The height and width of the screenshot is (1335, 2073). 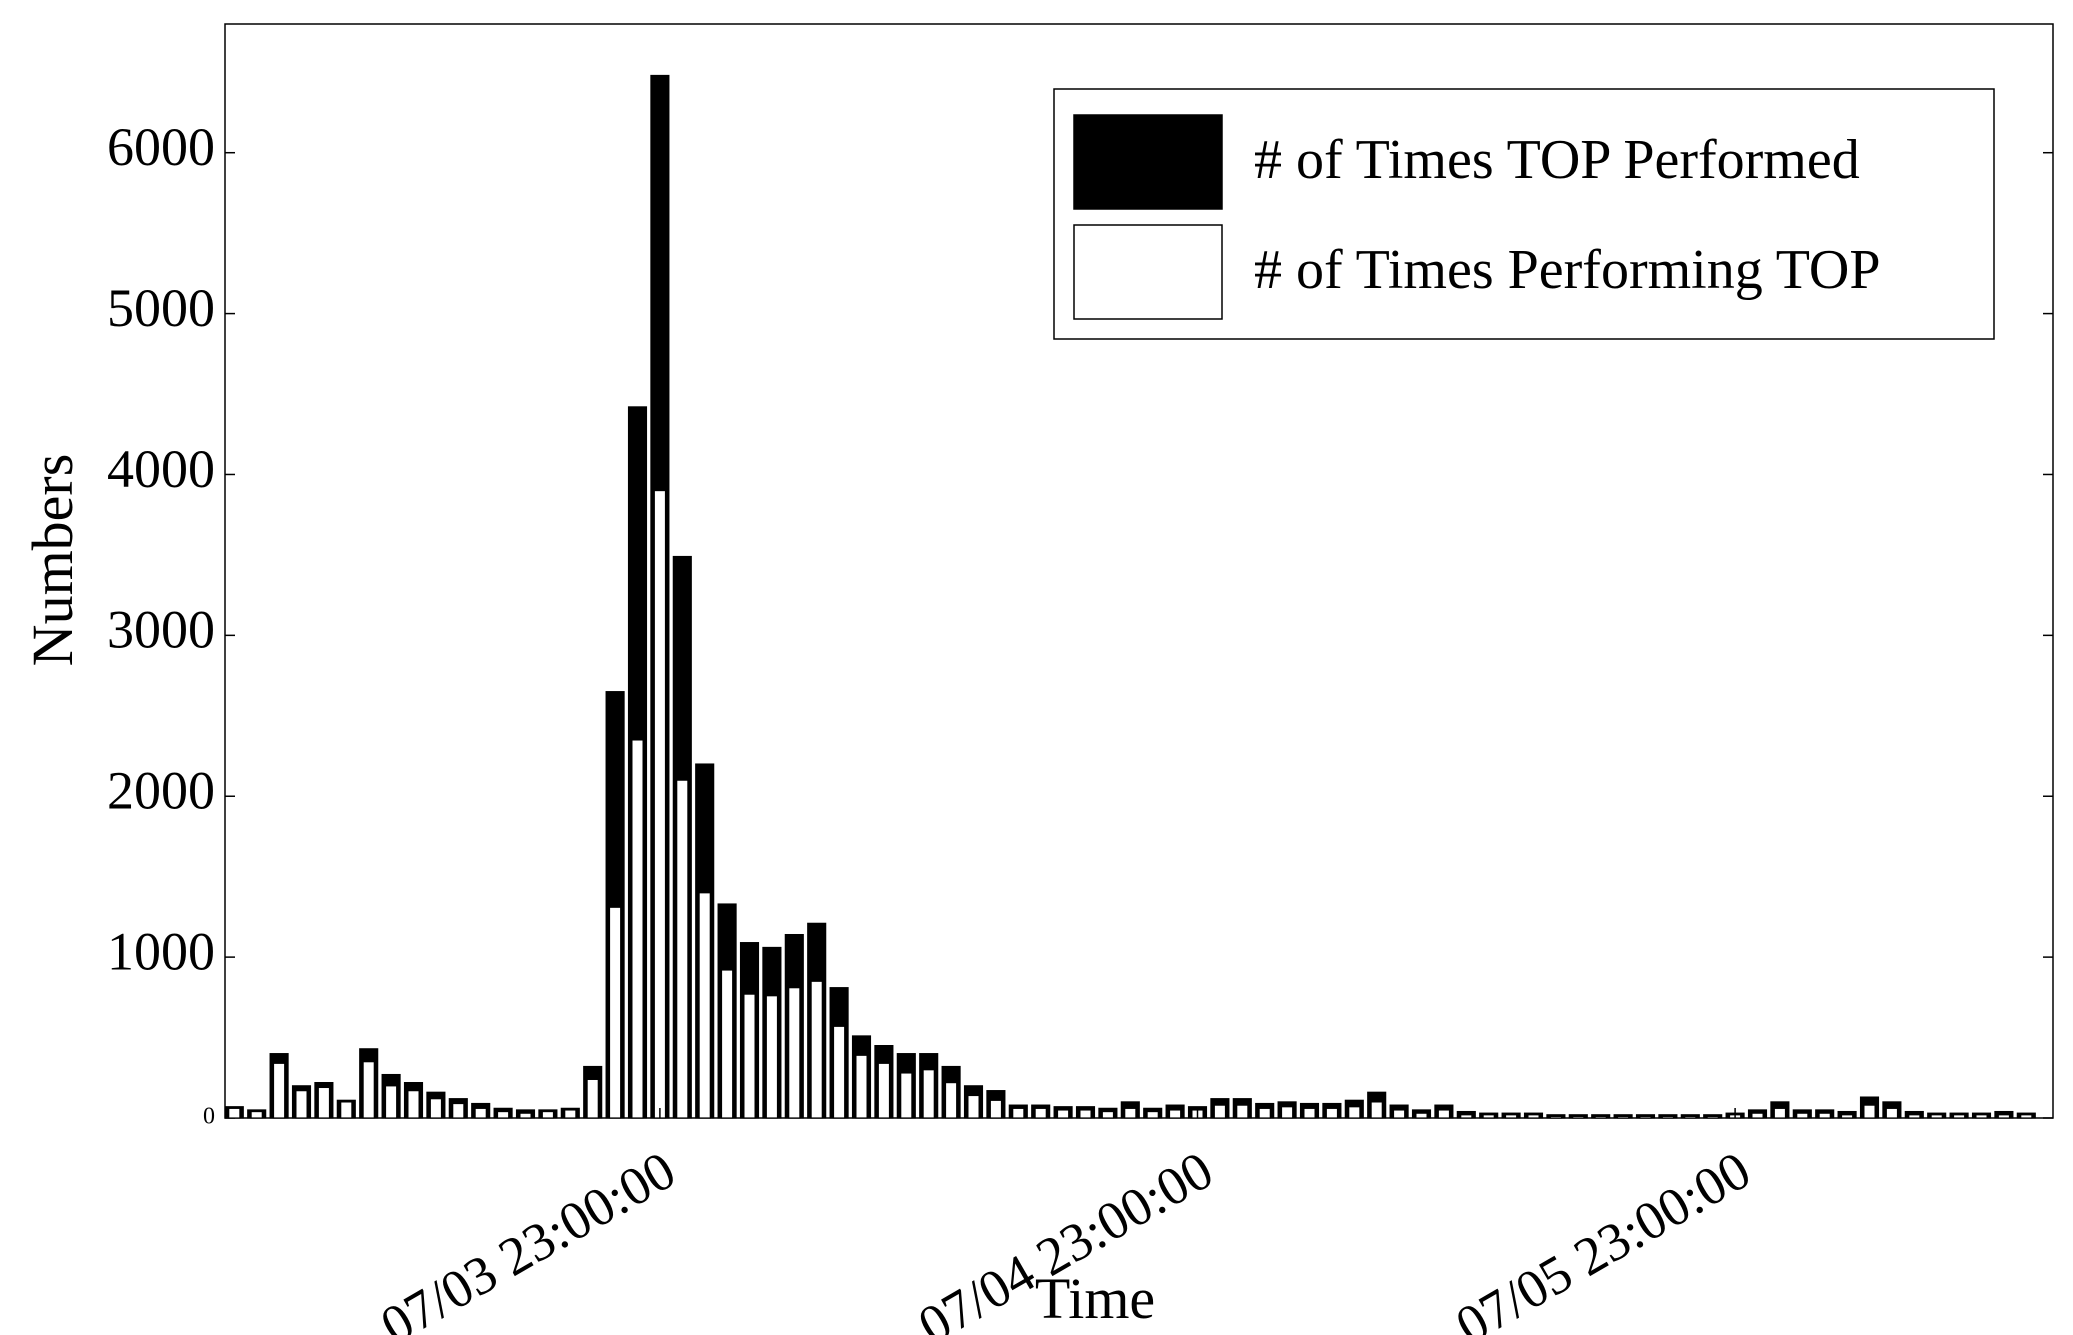 I want to click on x-axis-label: Time, so click(x=1095, y=1298).